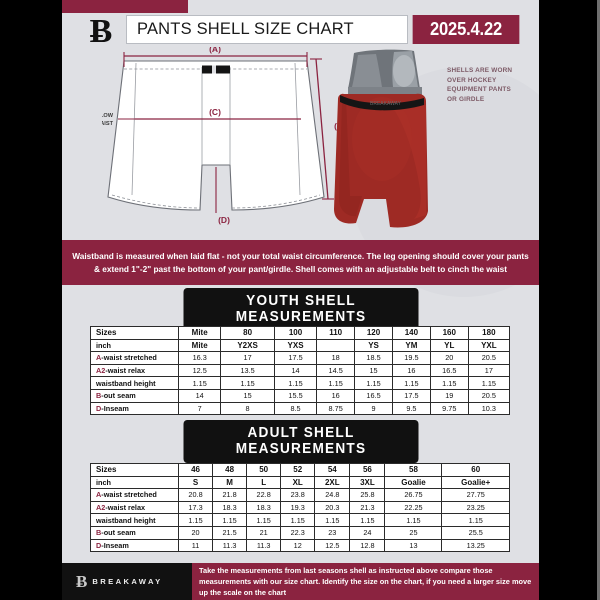 Image resolution: width=600 pixels, height=600 pixels. I want to click on table-cell: 22.25, so click(413, 507).